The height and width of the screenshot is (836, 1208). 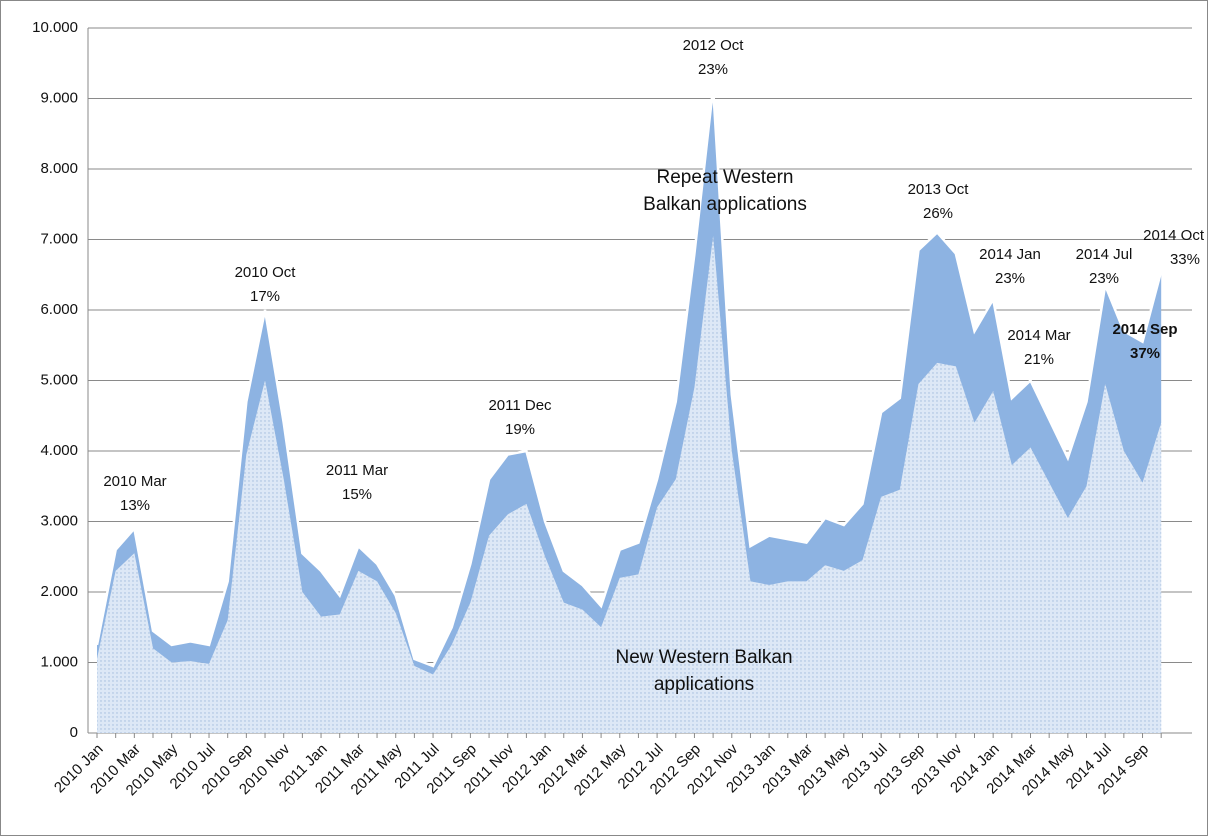 I want to click on y-tick-label: 9.000, so click(x=59, y=97).